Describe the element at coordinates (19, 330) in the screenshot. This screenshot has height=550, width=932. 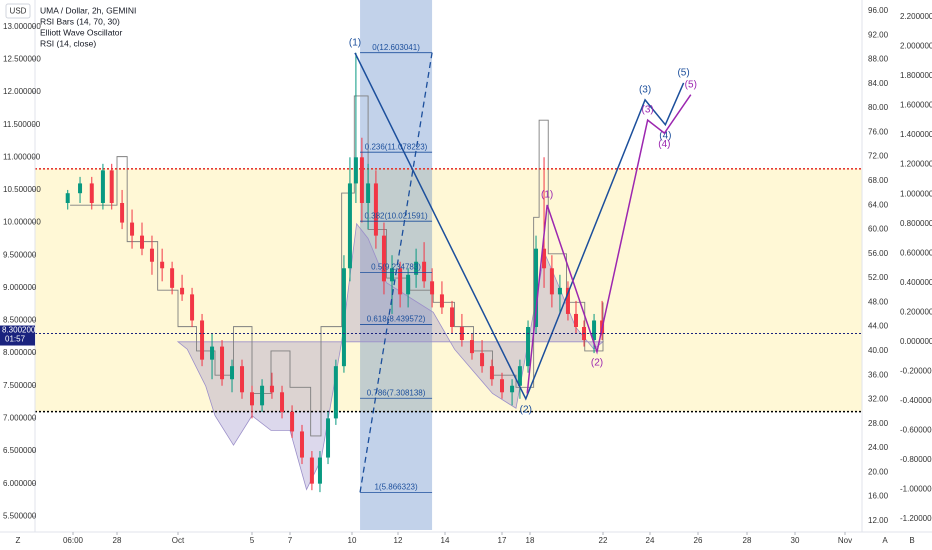
I see `last-price-label: 8.300200` at that location.